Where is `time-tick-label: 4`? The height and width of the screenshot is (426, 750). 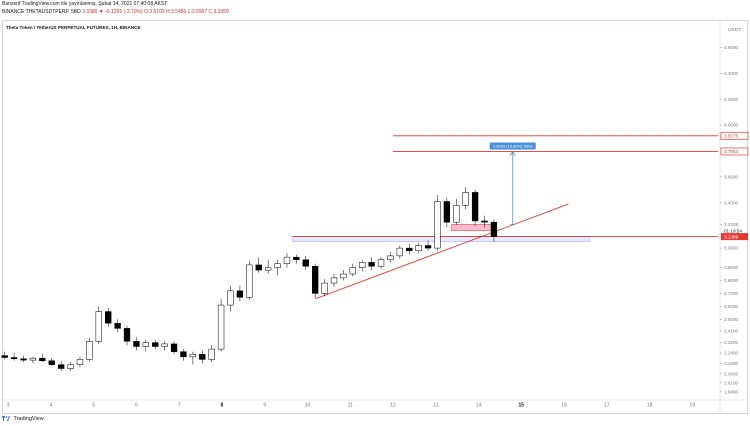
time-tick-label: 4 is located at coordinates (51, 406).